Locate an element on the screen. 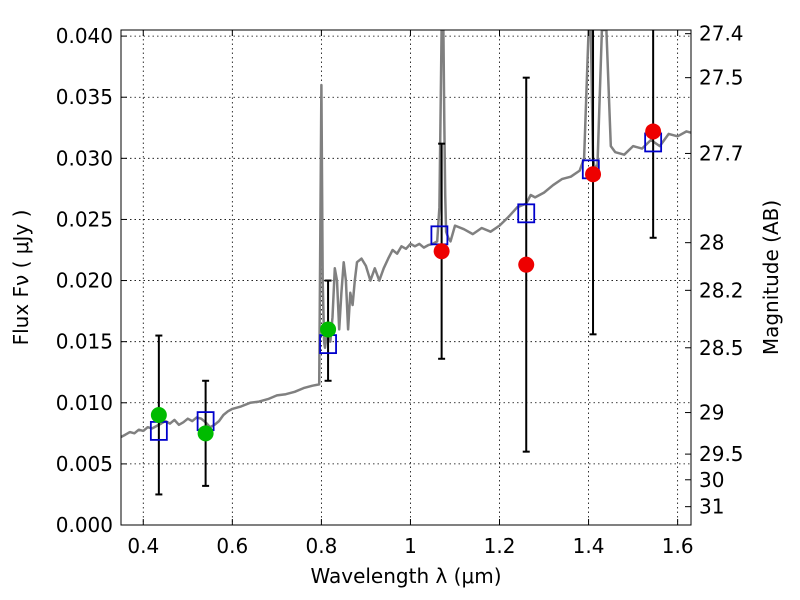  x-axis-label: Wavelength λ (μm) is located at coordinates (405, 576).